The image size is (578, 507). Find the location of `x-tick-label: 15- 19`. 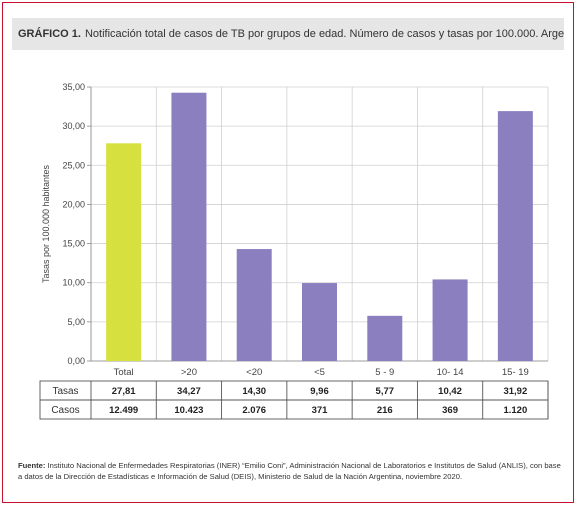

x-tick-label: 15- 19 is located at coordinates (515, 372).